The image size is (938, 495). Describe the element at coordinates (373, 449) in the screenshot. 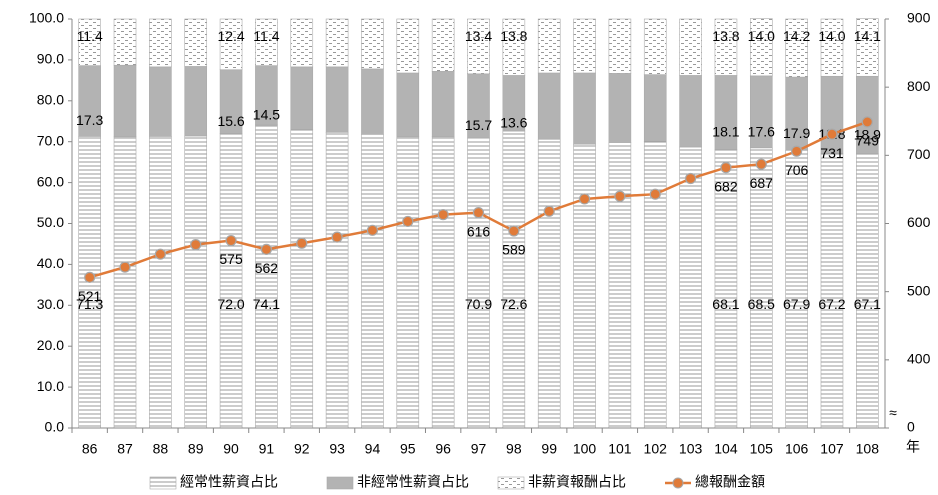

I see `x-tick-label: 94` at that location.